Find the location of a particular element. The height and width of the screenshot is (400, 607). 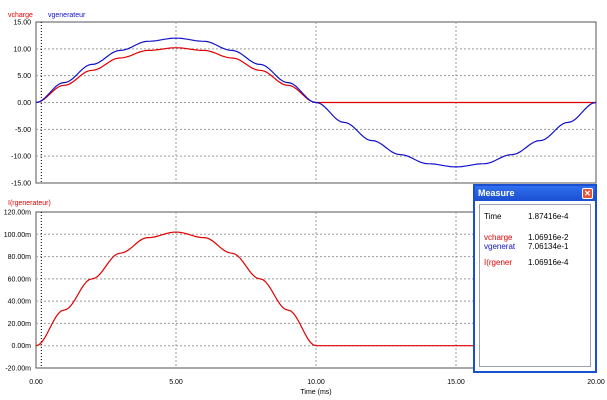

y-tick-label: 40.00m is located at coordinates (20, 302).